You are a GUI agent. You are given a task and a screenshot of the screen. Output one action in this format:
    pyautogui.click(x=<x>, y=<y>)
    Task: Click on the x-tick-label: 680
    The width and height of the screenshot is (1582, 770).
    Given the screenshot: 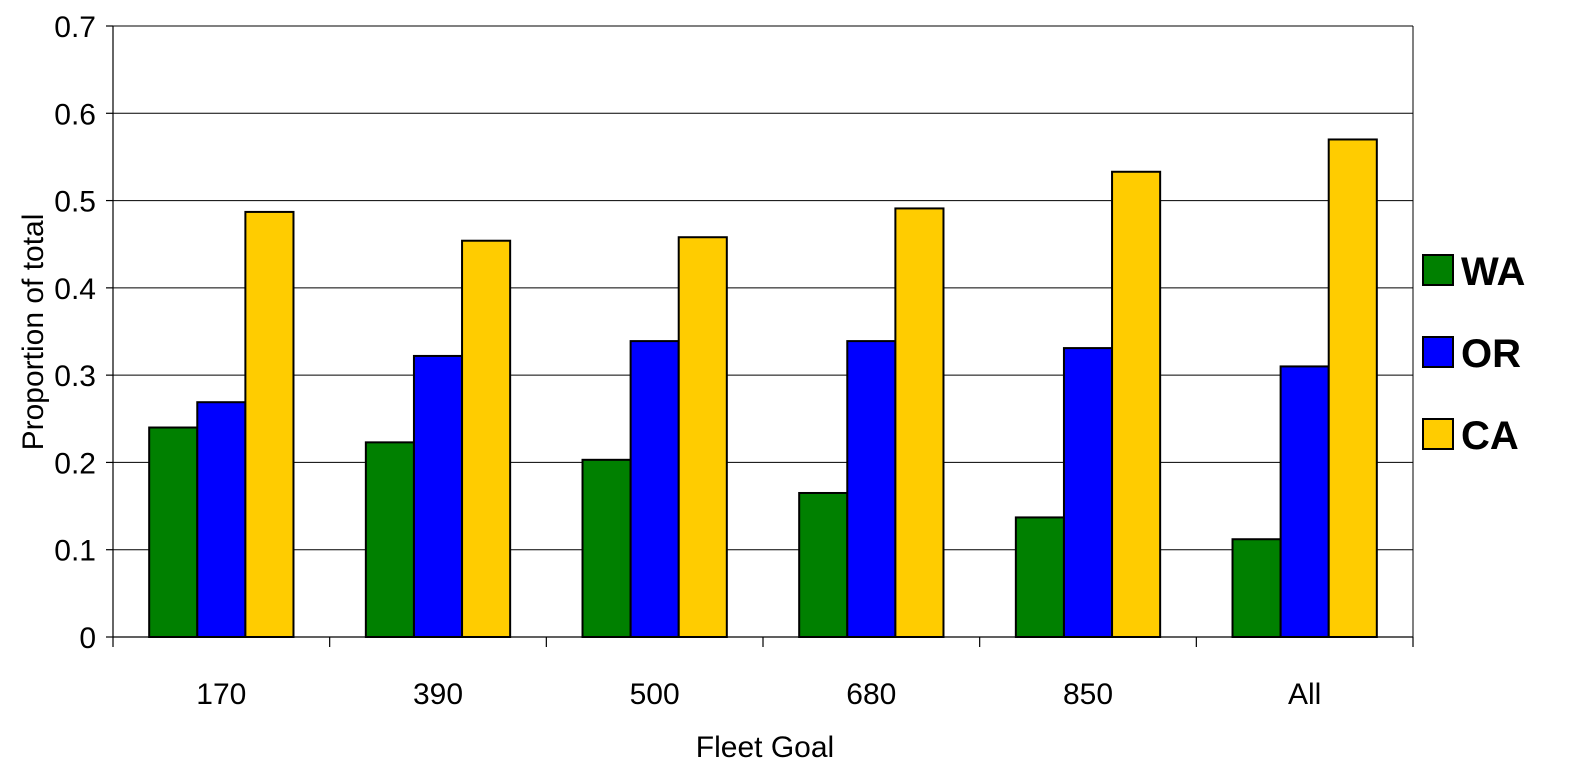 What is the action you would take?
    pyautogui.click(x=871, y=694)
    